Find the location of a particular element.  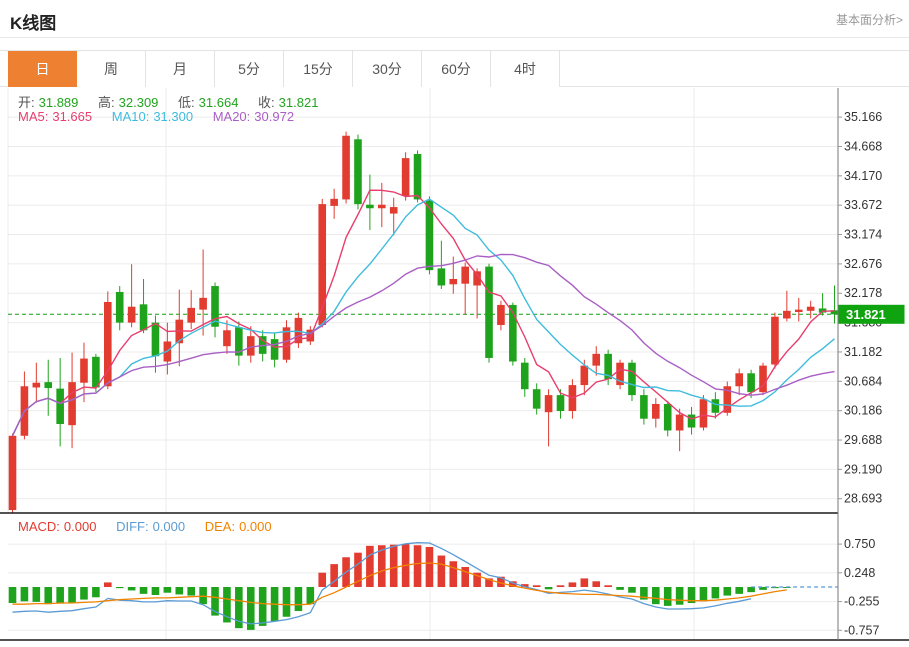

tab-item-6: 60分 is located at coordinates (456, 69).